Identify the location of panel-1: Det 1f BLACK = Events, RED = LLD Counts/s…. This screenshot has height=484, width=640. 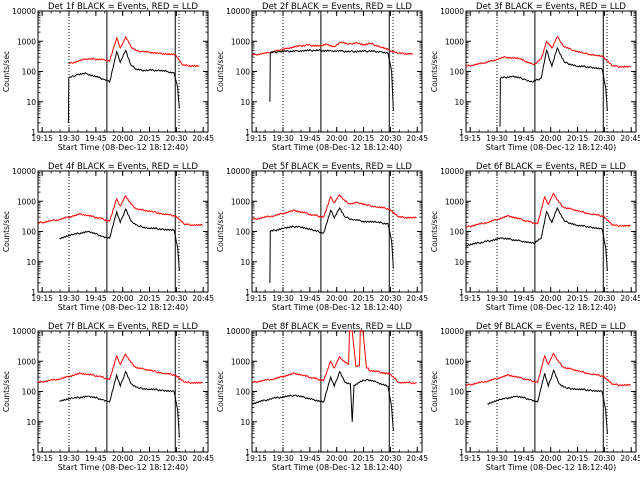
(108, 77).